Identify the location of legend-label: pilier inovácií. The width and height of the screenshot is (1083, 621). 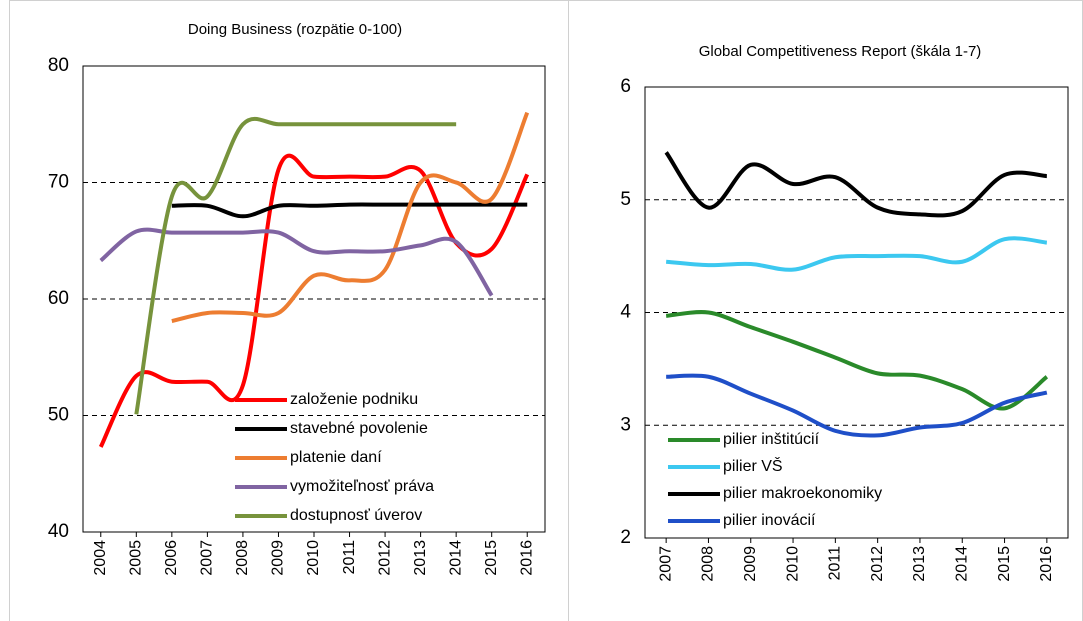
(769, 520).